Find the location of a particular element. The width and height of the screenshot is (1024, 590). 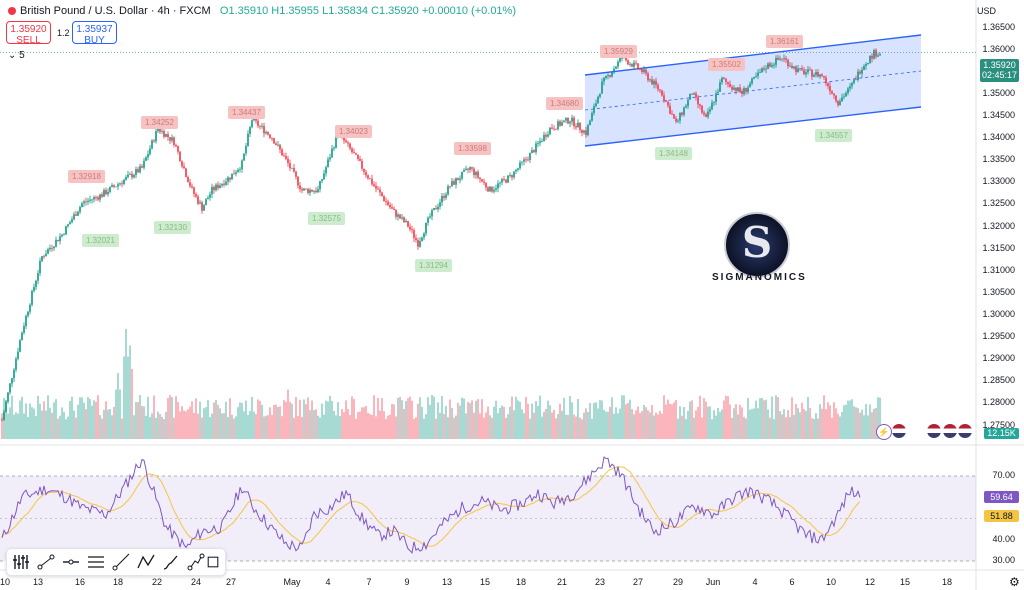

fib-tool-icon is located at coordinates (96, 562).